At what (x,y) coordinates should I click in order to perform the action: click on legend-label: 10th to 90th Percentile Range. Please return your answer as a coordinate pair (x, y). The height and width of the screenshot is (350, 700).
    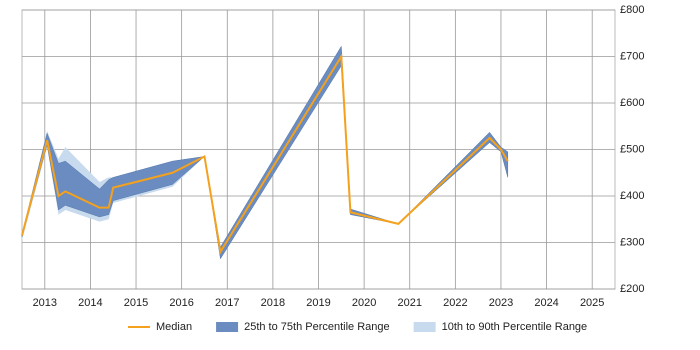
    Looking at the image, I should click on (515, 327).